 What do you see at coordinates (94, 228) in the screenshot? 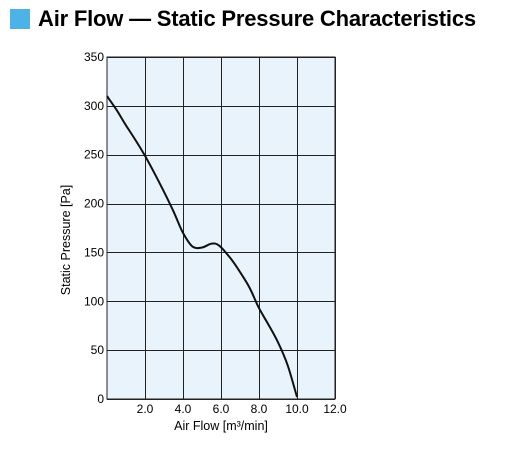
I see `y-tick-labels: 0 50 100 150 200 250 300 350` at bounding box center [94, 228].